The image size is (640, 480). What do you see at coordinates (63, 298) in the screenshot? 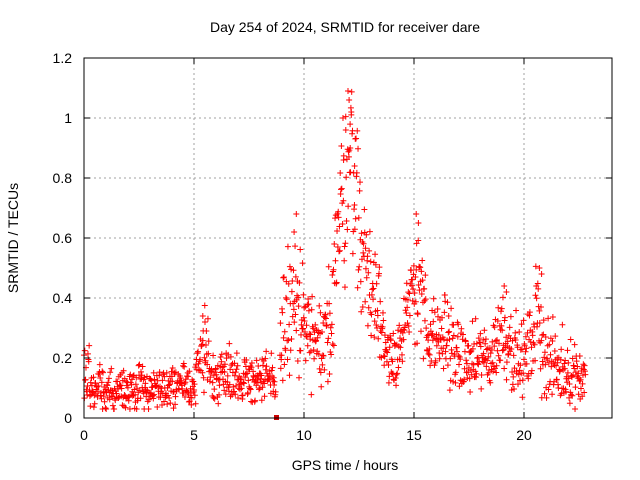
I see `y-tick-label: 0.4` at bounding box center [63, 298].